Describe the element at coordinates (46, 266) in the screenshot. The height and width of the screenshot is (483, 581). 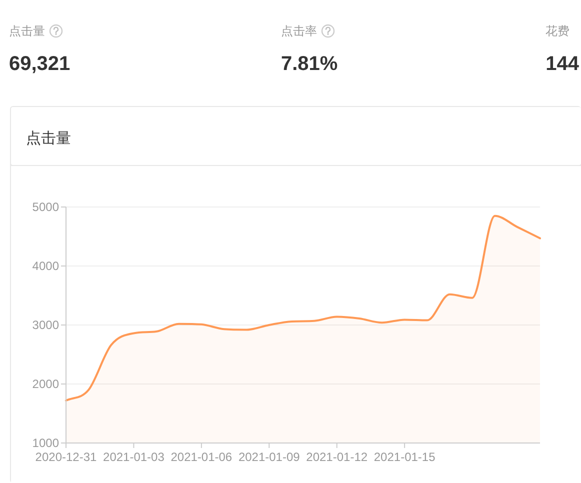
I see `y-tick-label: 4000` at that location.